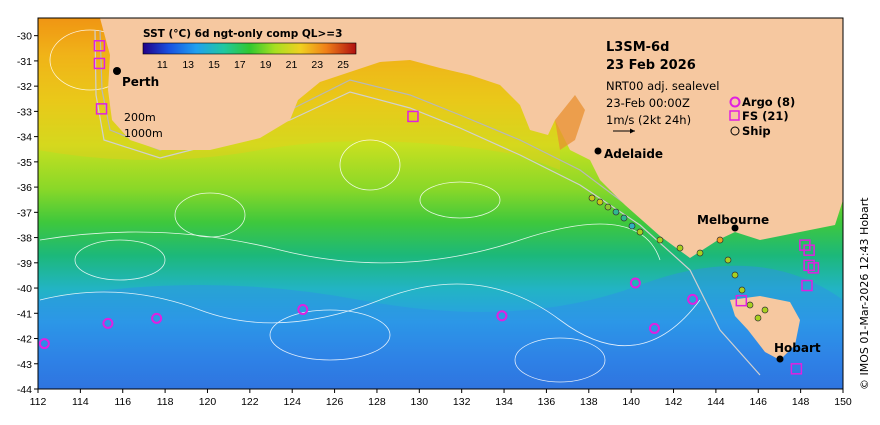 This screenshot has width=880, height=425. I want to click on lat-tick-label: -39, so click(24, 264).